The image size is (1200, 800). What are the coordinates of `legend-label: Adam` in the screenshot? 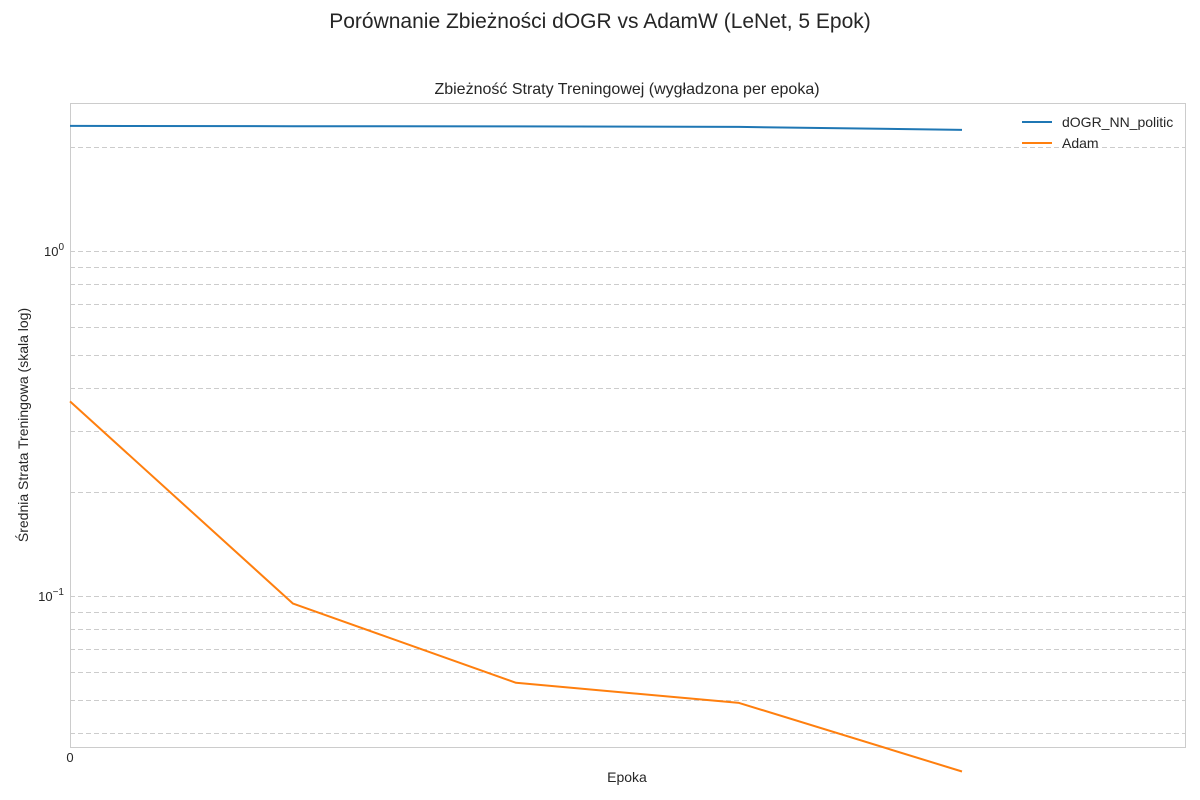 It's located at (1080, 143).